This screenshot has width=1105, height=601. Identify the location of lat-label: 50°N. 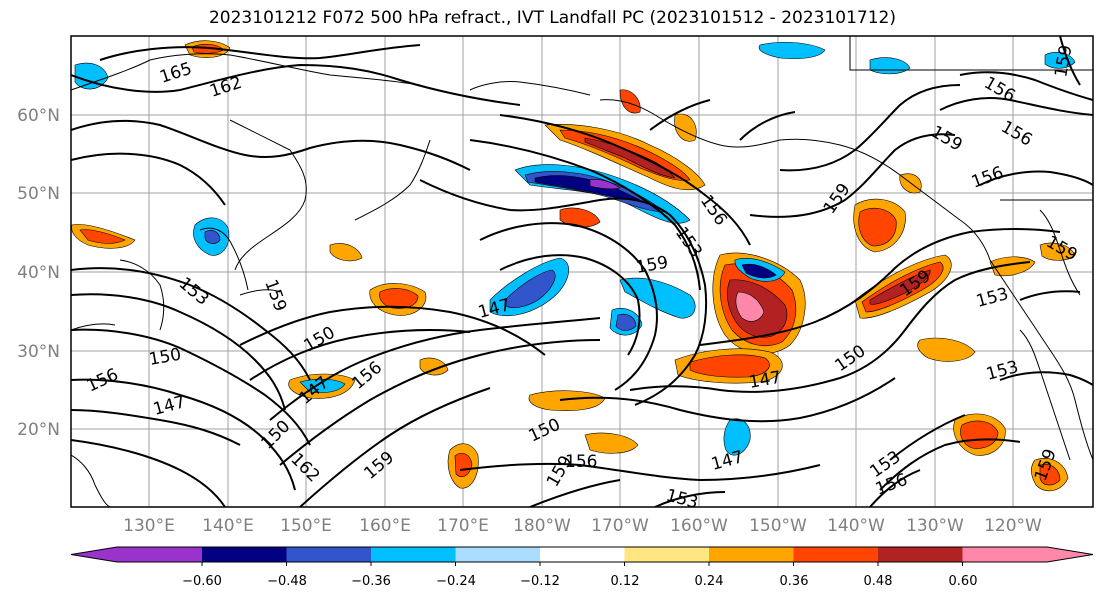
(38, 194).